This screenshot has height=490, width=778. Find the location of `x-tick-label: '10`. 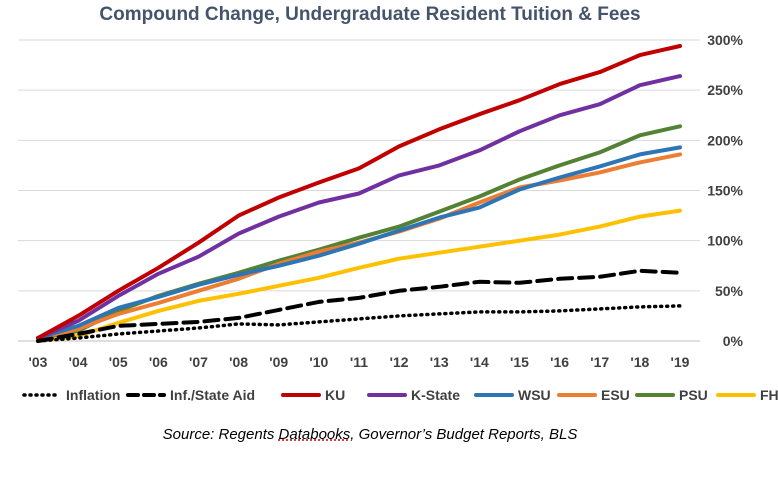

x-tick-label: '10 is located at coordinates (318, 362).